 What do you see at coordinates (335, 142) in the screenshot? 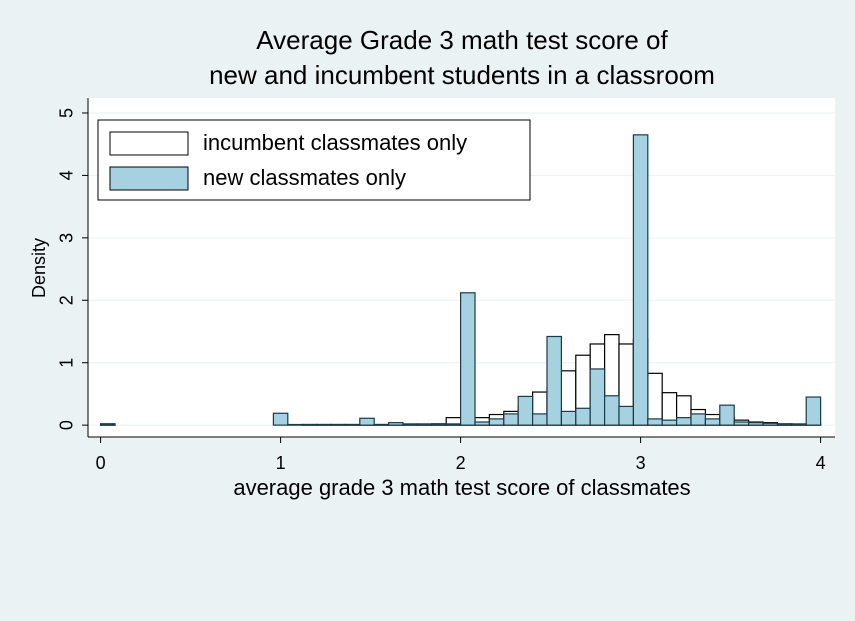
I see `legend-label: incumbent classmates only` at bounding box center [335, 142].